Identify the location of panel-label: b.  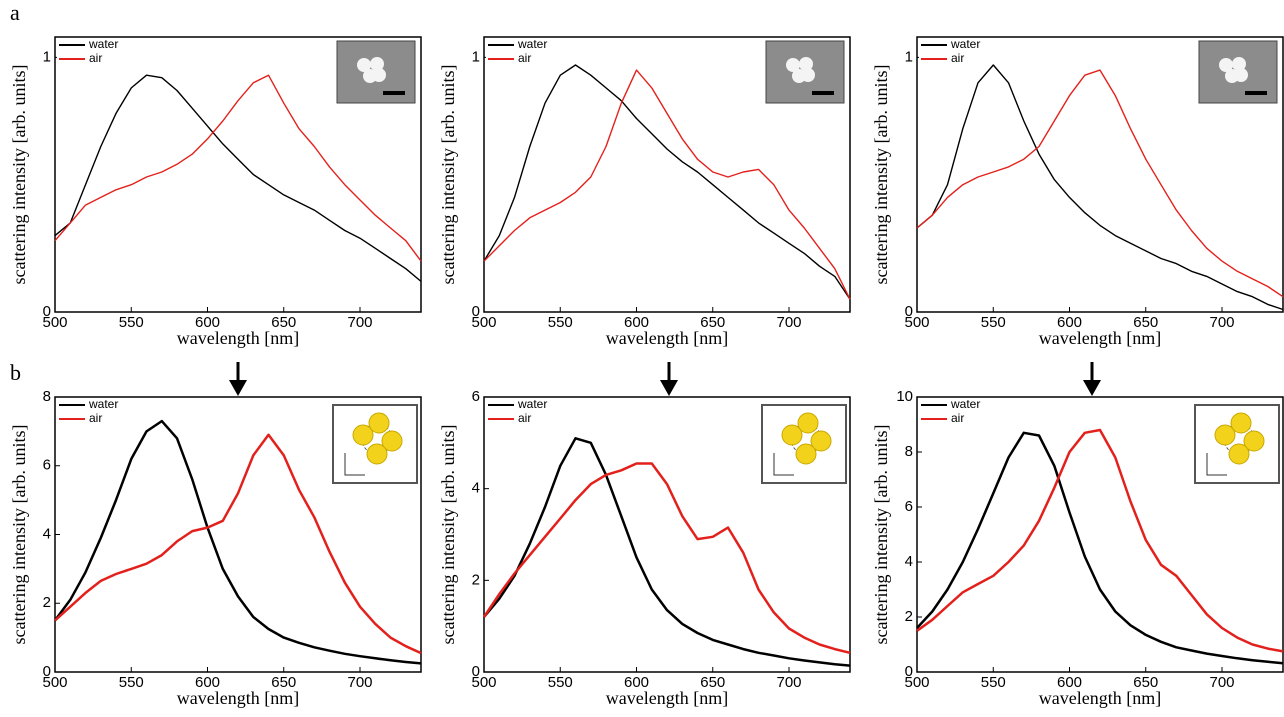
(15, 372).